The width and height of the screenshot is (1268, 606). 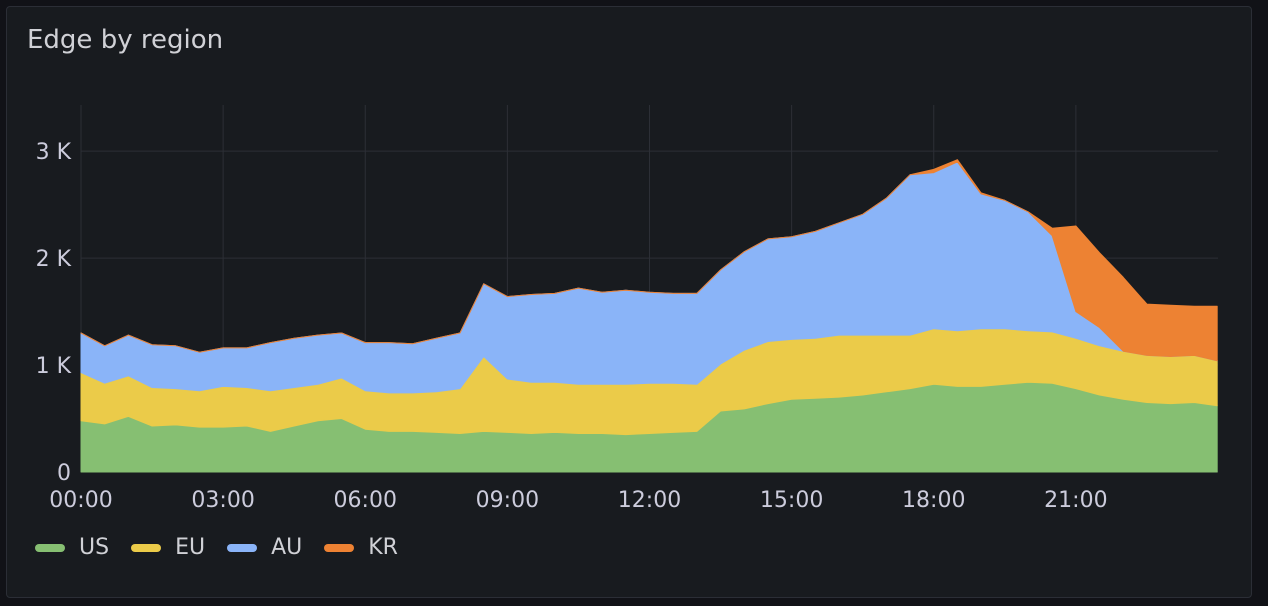 What do you see at coordinates (222, 500) in the screenshot?
I see `x-tick-label: 03:00` at bounding box center [222, 500].